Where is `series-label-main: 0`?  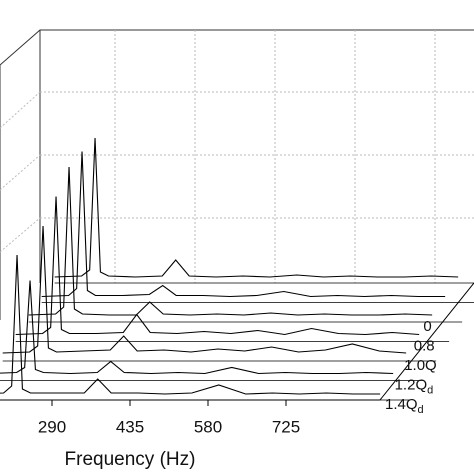 series-label-main: 0 is located at coordinates (427, 326).